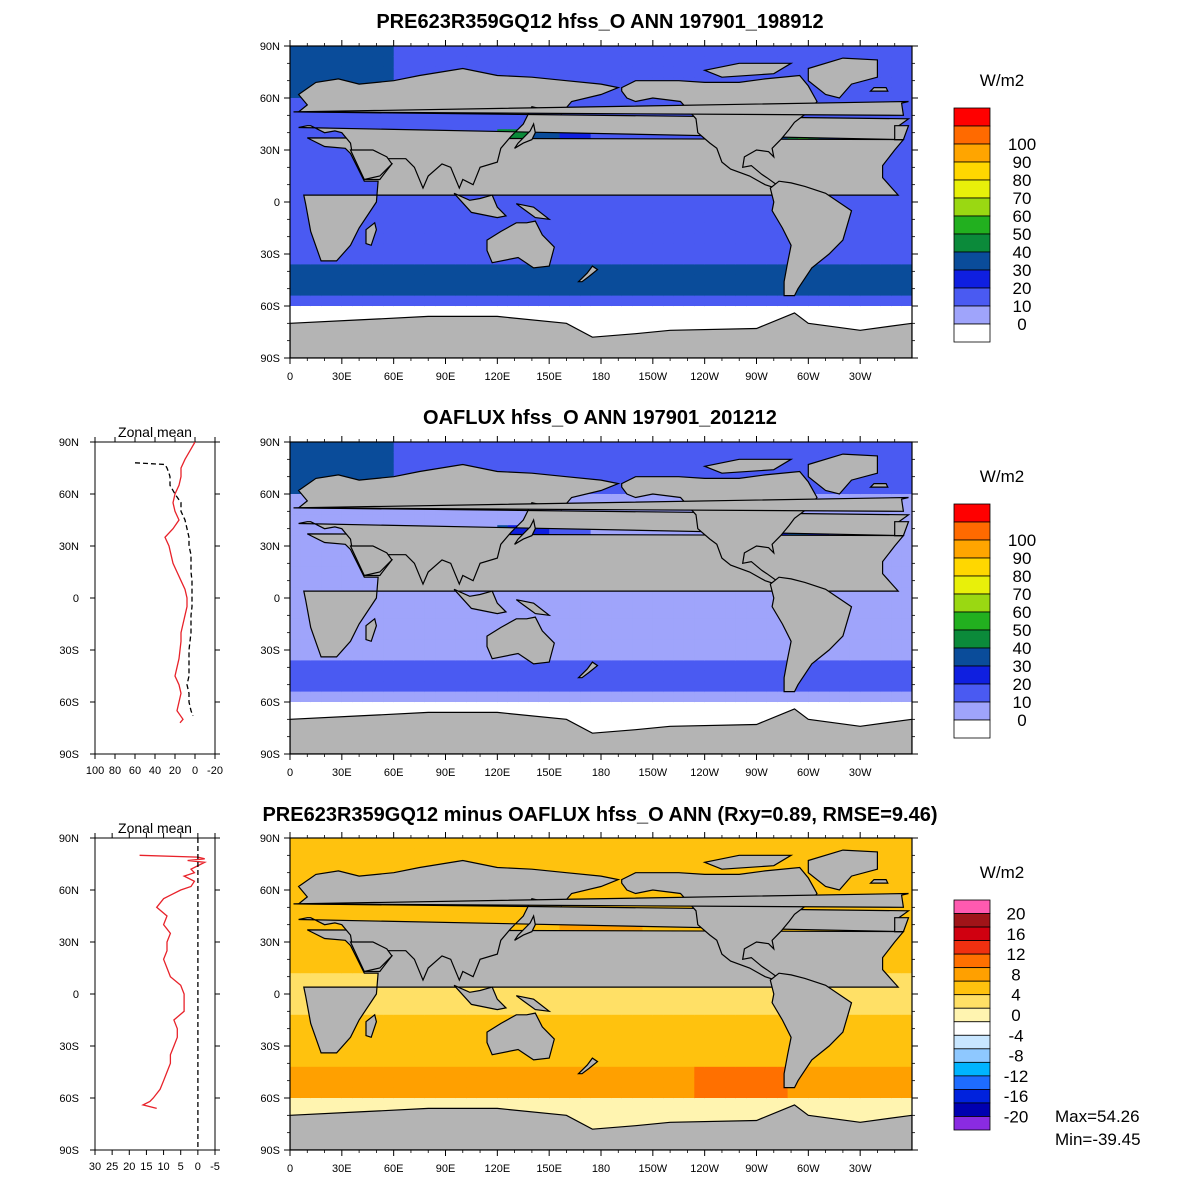 This screenshot has height=1200, width=1200. I want to click on lon-label: 30W, so click(860, 377).